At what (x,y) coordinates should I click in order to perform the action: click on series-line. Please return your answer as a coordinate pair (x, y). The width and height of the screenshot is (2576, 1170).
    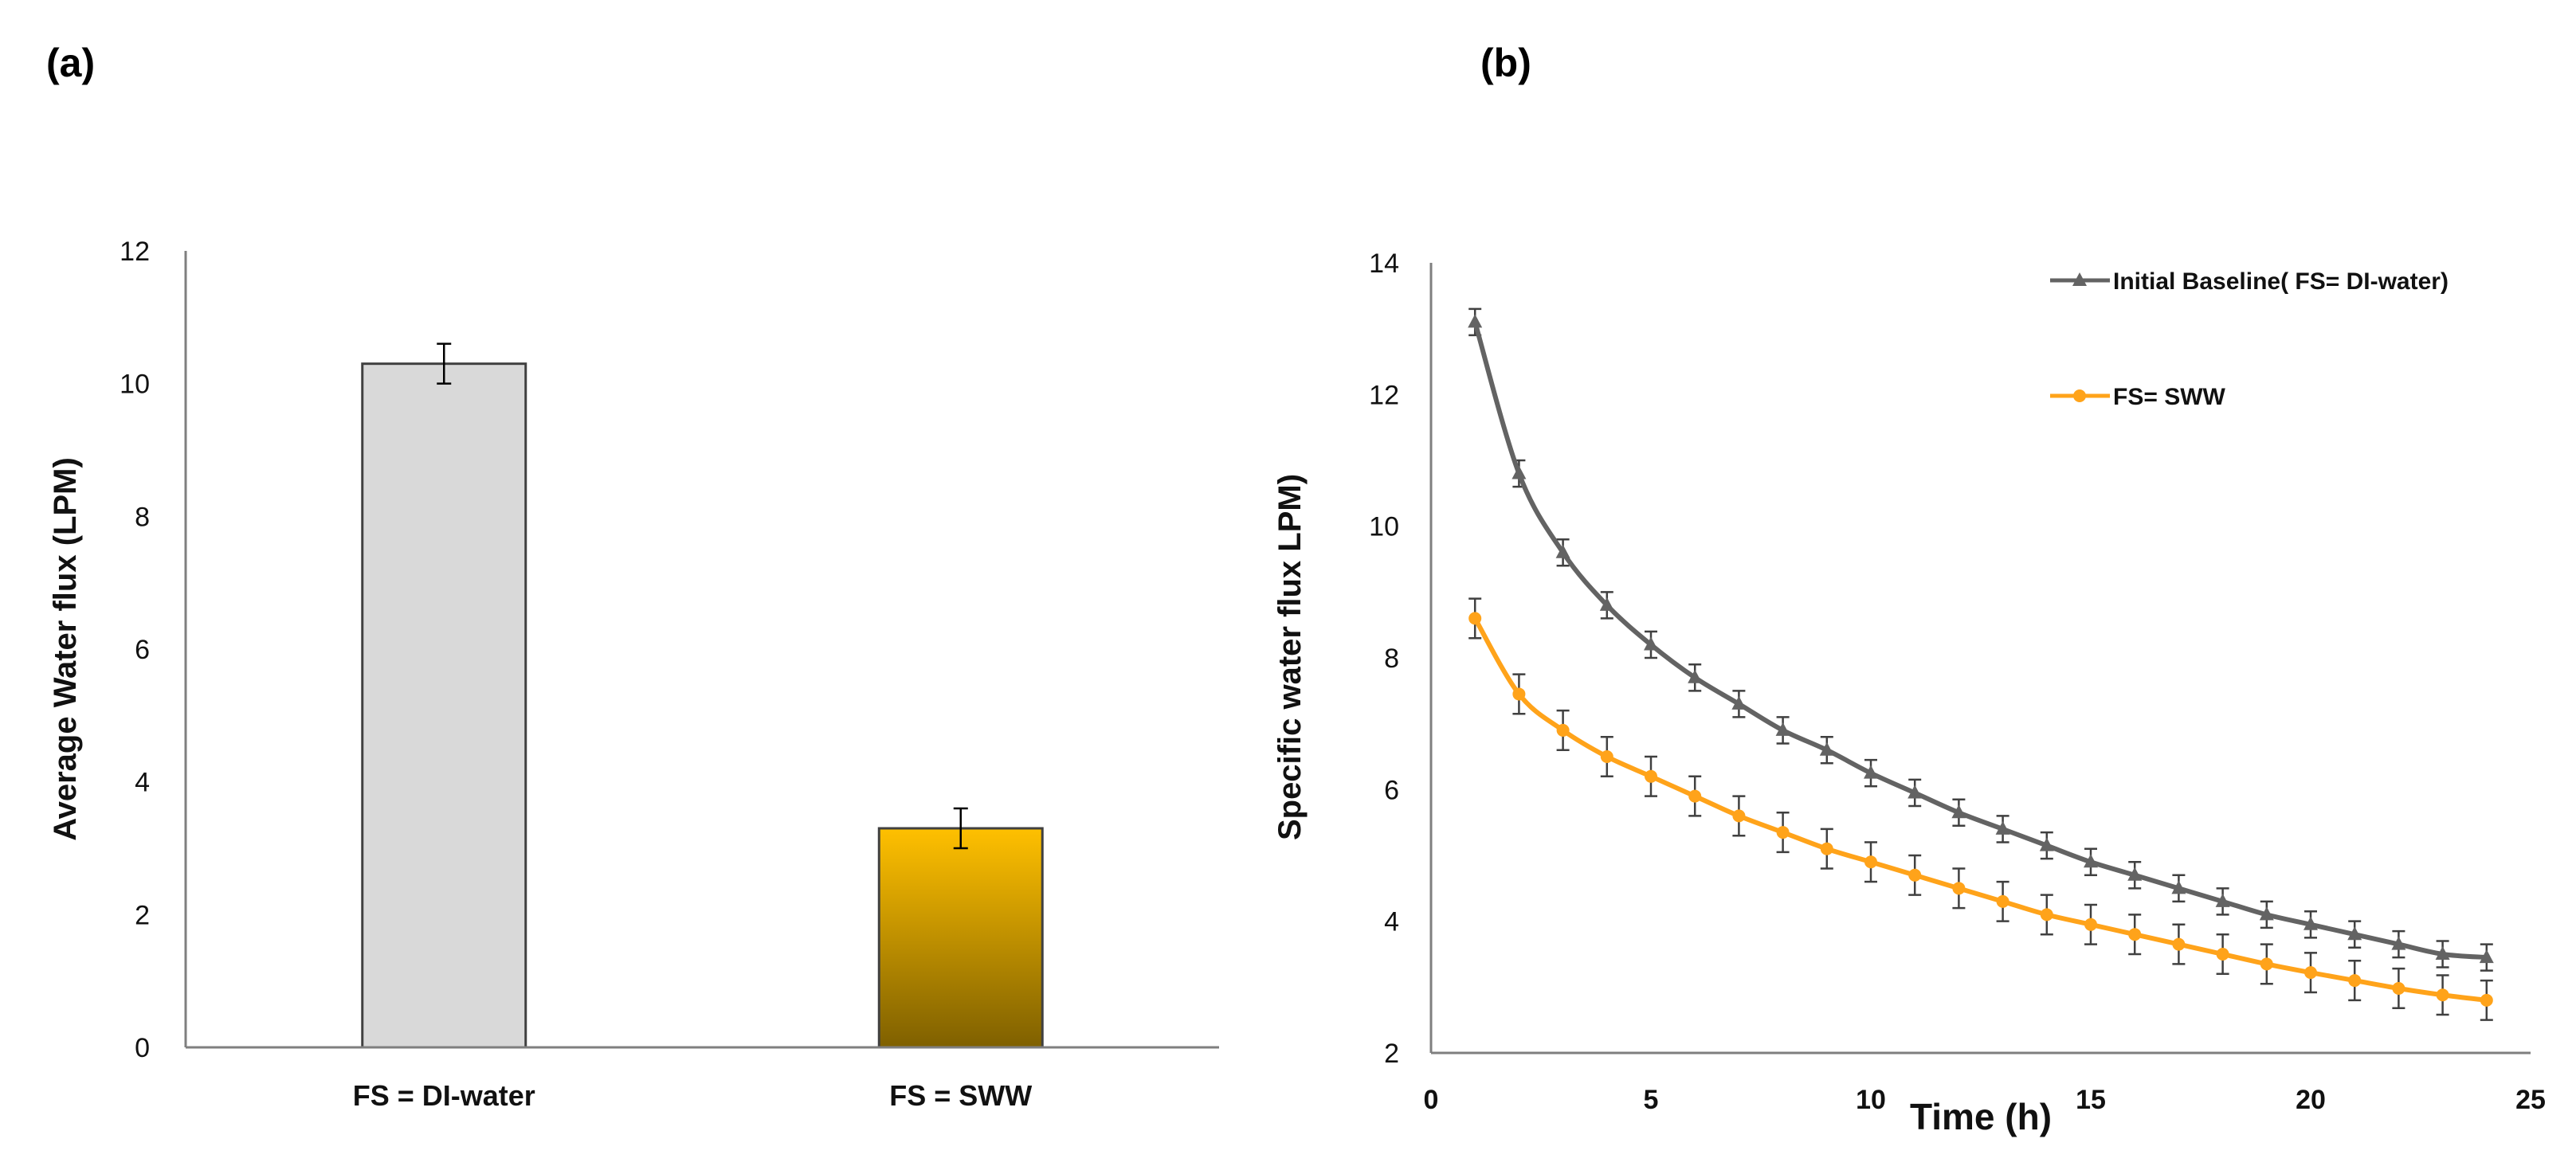
    Looking at the image, I should click on (1980, 809).